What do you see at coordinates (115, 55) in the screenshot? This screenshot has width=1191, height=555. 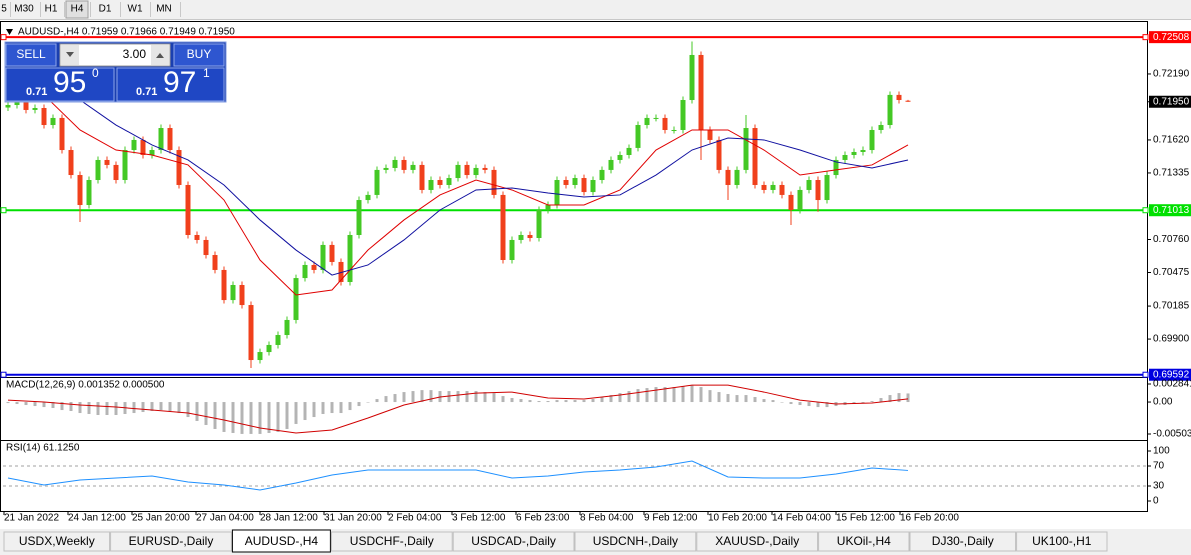 I see `lot-input` at bounding box center [115, 55].